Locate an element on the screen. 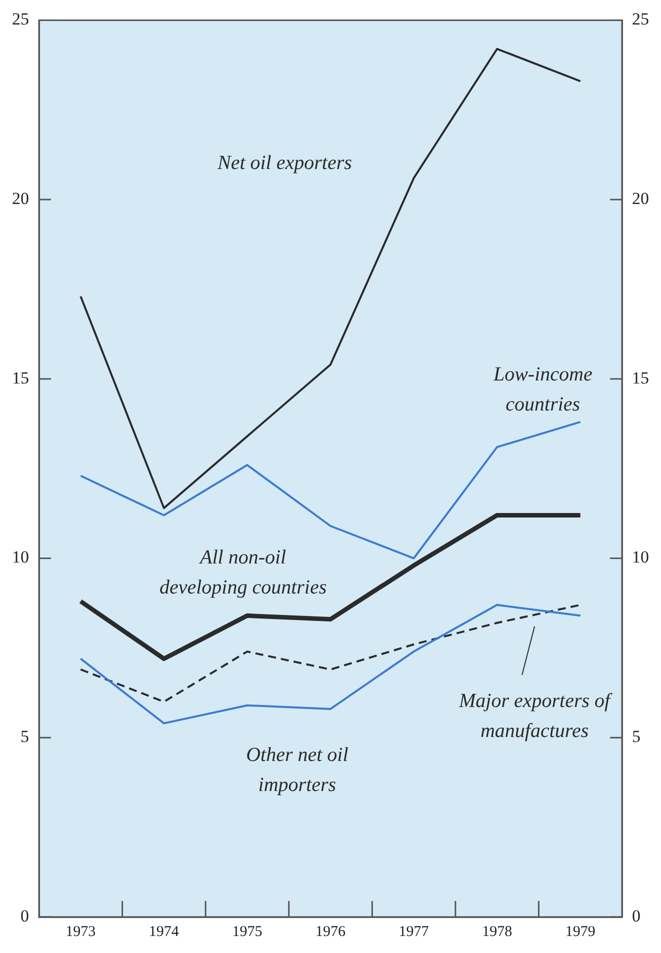 Image resolution: width=661 pixels, height=953 pixels. x-tick-label: 1977 is located at coordinates (414, 932).